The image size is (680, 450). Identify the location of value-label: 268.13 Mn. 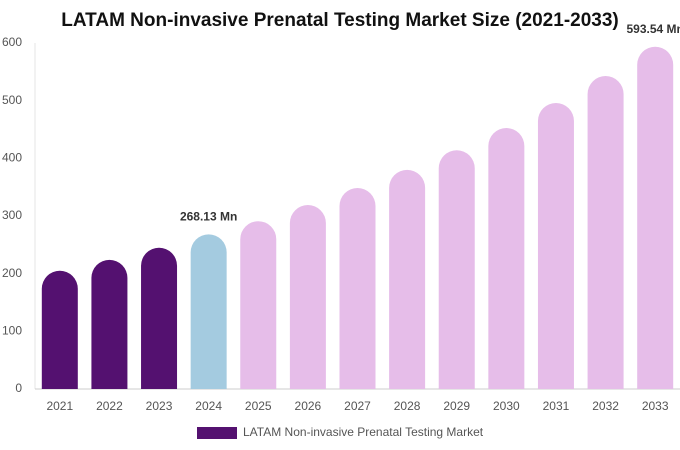
(208, 217).